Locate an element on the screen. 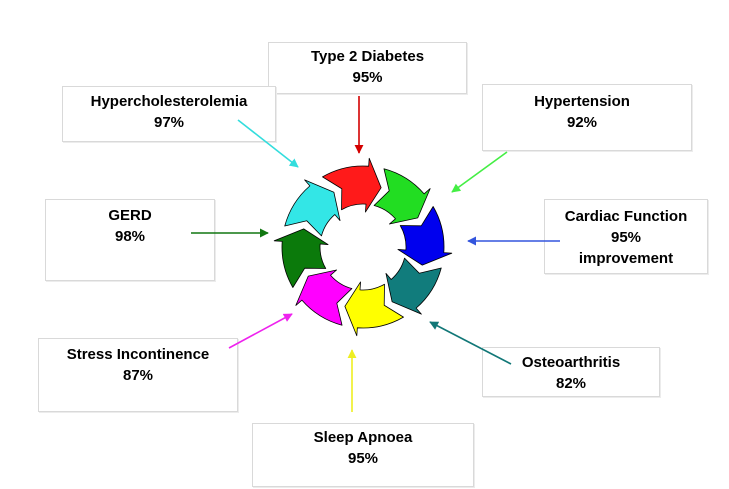 The width and height of the screenshot is (729, 489). label-osteo: Osteoarthritis 82% is located at coordinates (571, 373).